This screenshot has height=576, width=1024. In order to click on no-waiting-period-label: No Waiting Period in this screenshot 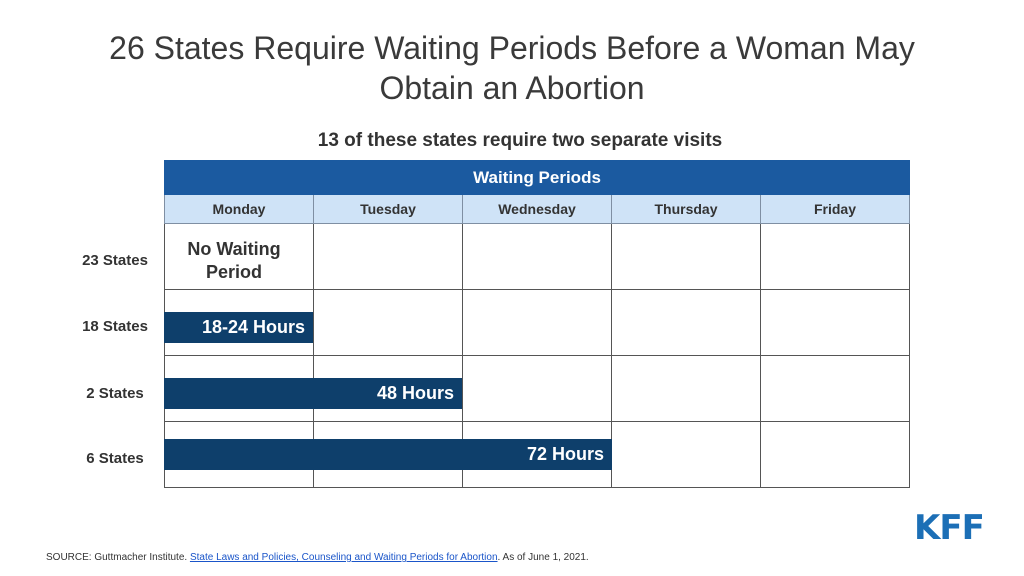, I will do `click(234, 260)`.